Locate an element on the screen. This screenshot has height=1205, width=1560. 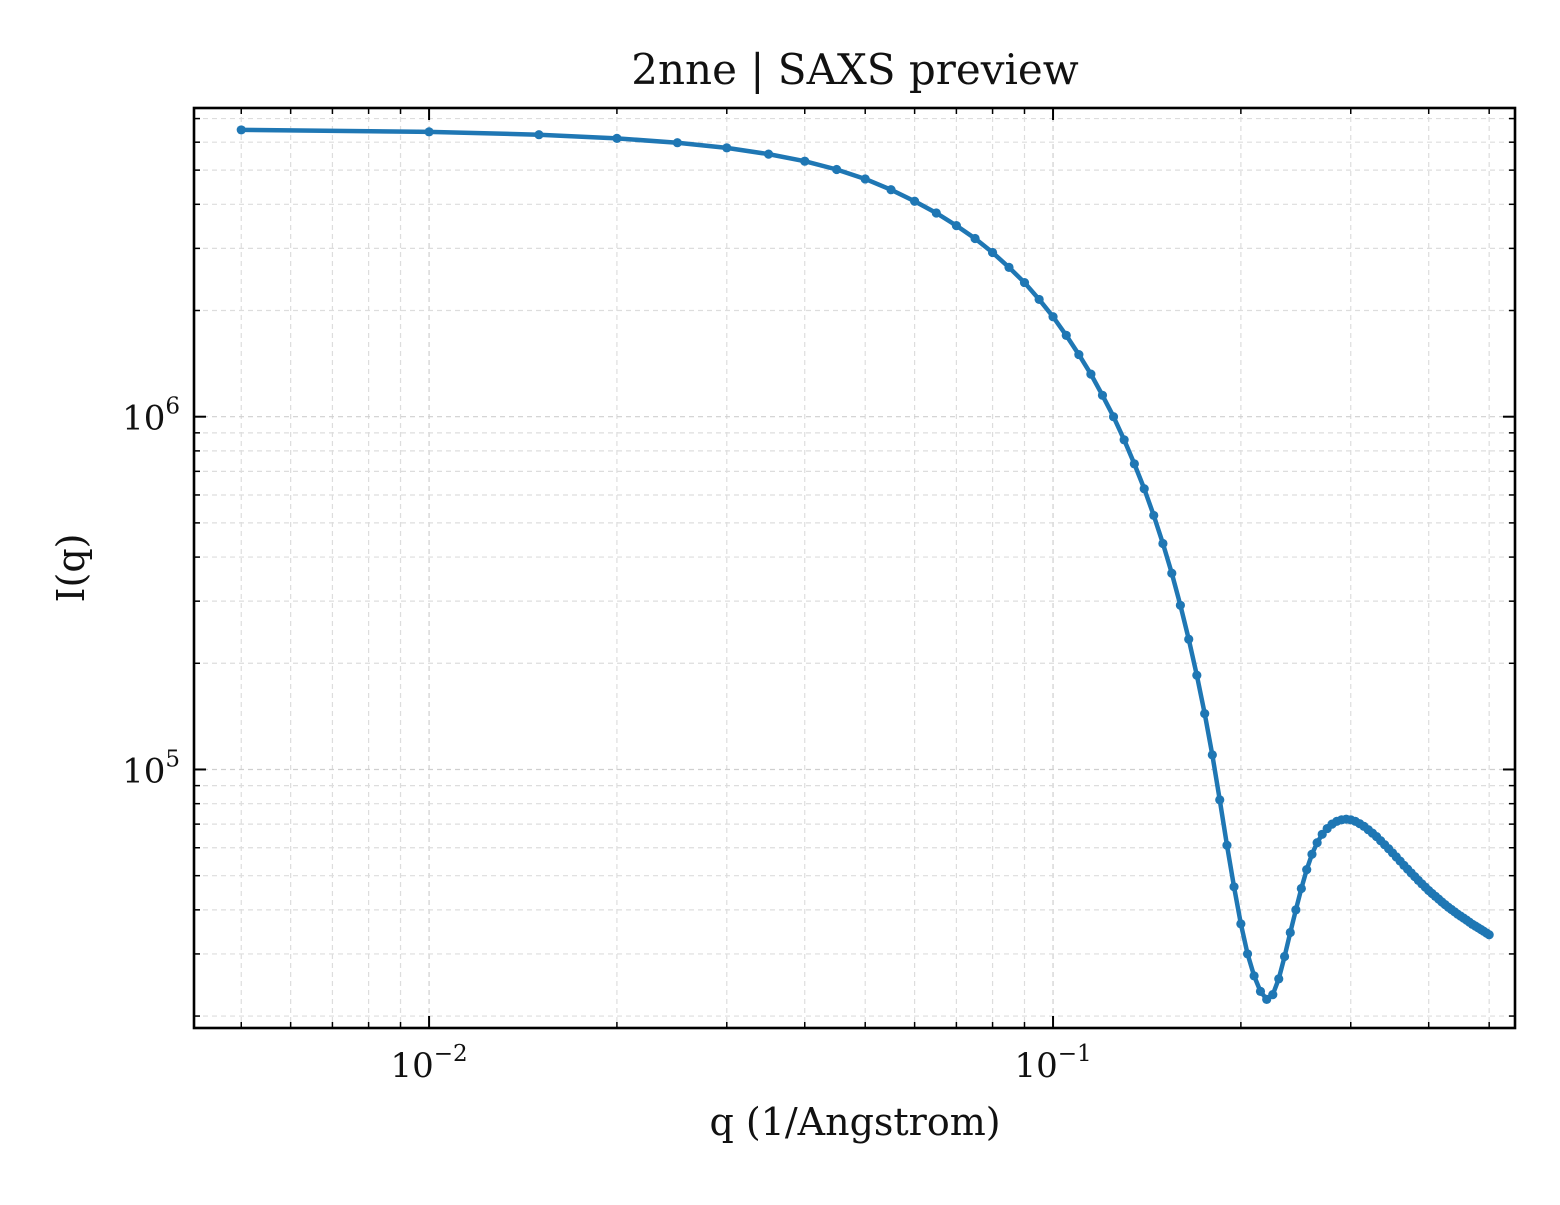
y-tick-label: 10⁶ is located at coordinates (151, 416).